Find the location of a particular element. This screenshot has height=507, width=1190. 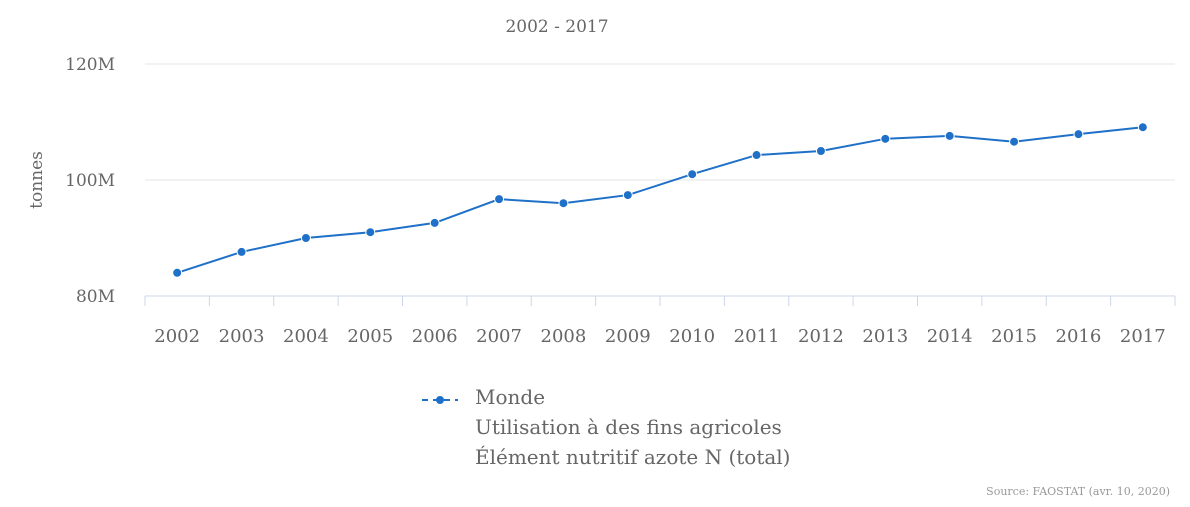

x-tick-label: 2006 is located at coordinates (435, 336).